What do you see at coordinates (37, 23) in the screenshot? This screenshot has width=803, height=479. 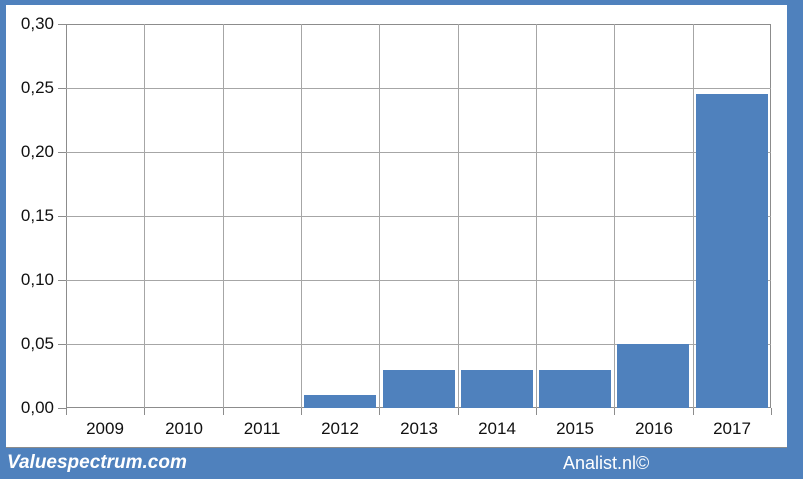 I see `y-axis-tick-label: 0,30` at bounding box center [37, 23].